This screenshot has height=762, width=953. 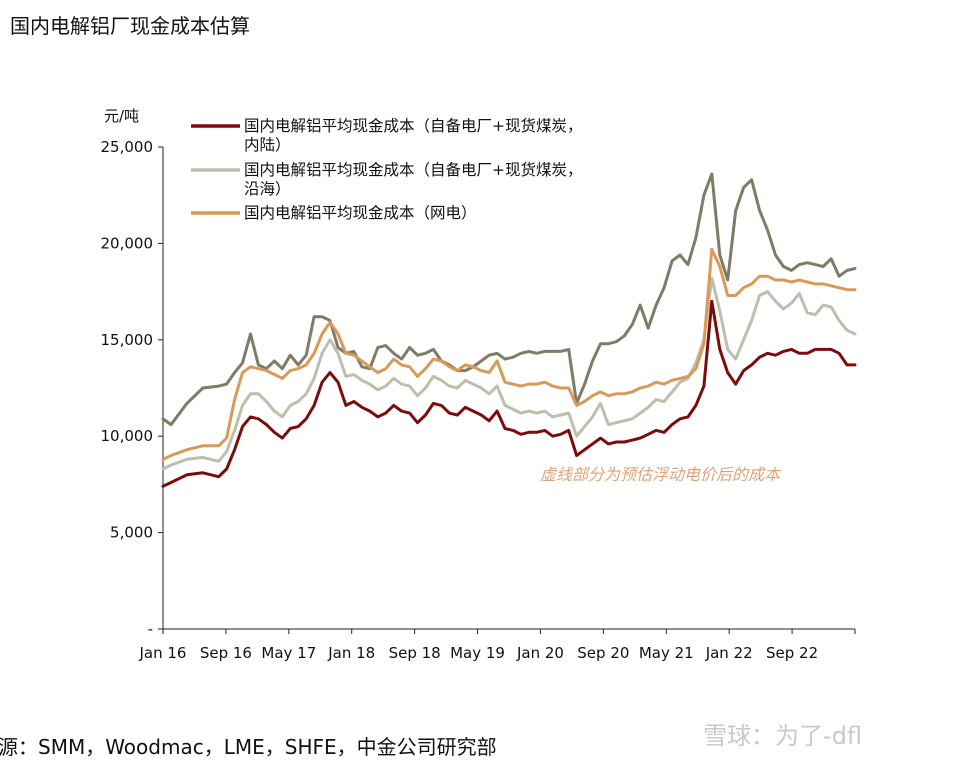 What do you see at coordinates (661, 474) in the screenshot?
I see `dashed-annotation: 虚线部分为预估浮动电价后的成本` at bounding box center [661, 474].